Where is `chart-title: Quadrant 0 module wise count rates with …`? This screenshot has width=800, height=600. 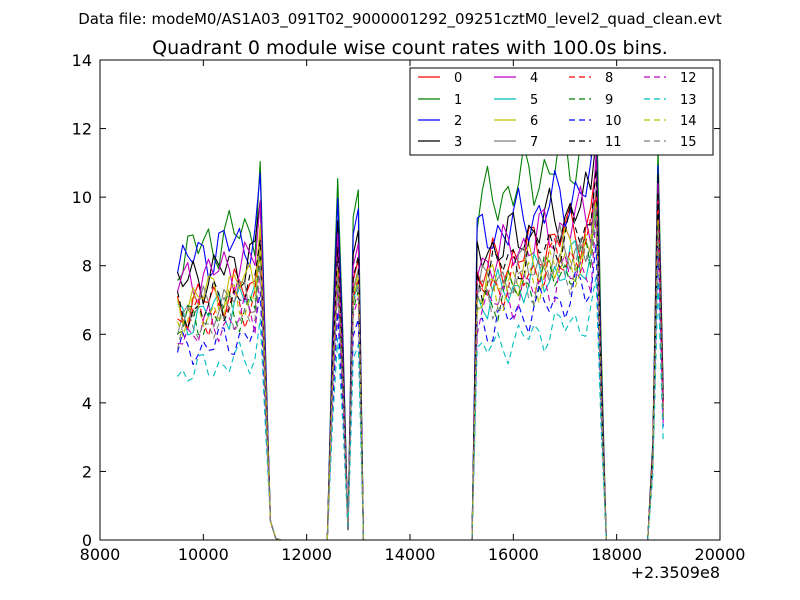 chart-title: Quadrant 0 module wise count rates with … is located at coordinates (410, 48).